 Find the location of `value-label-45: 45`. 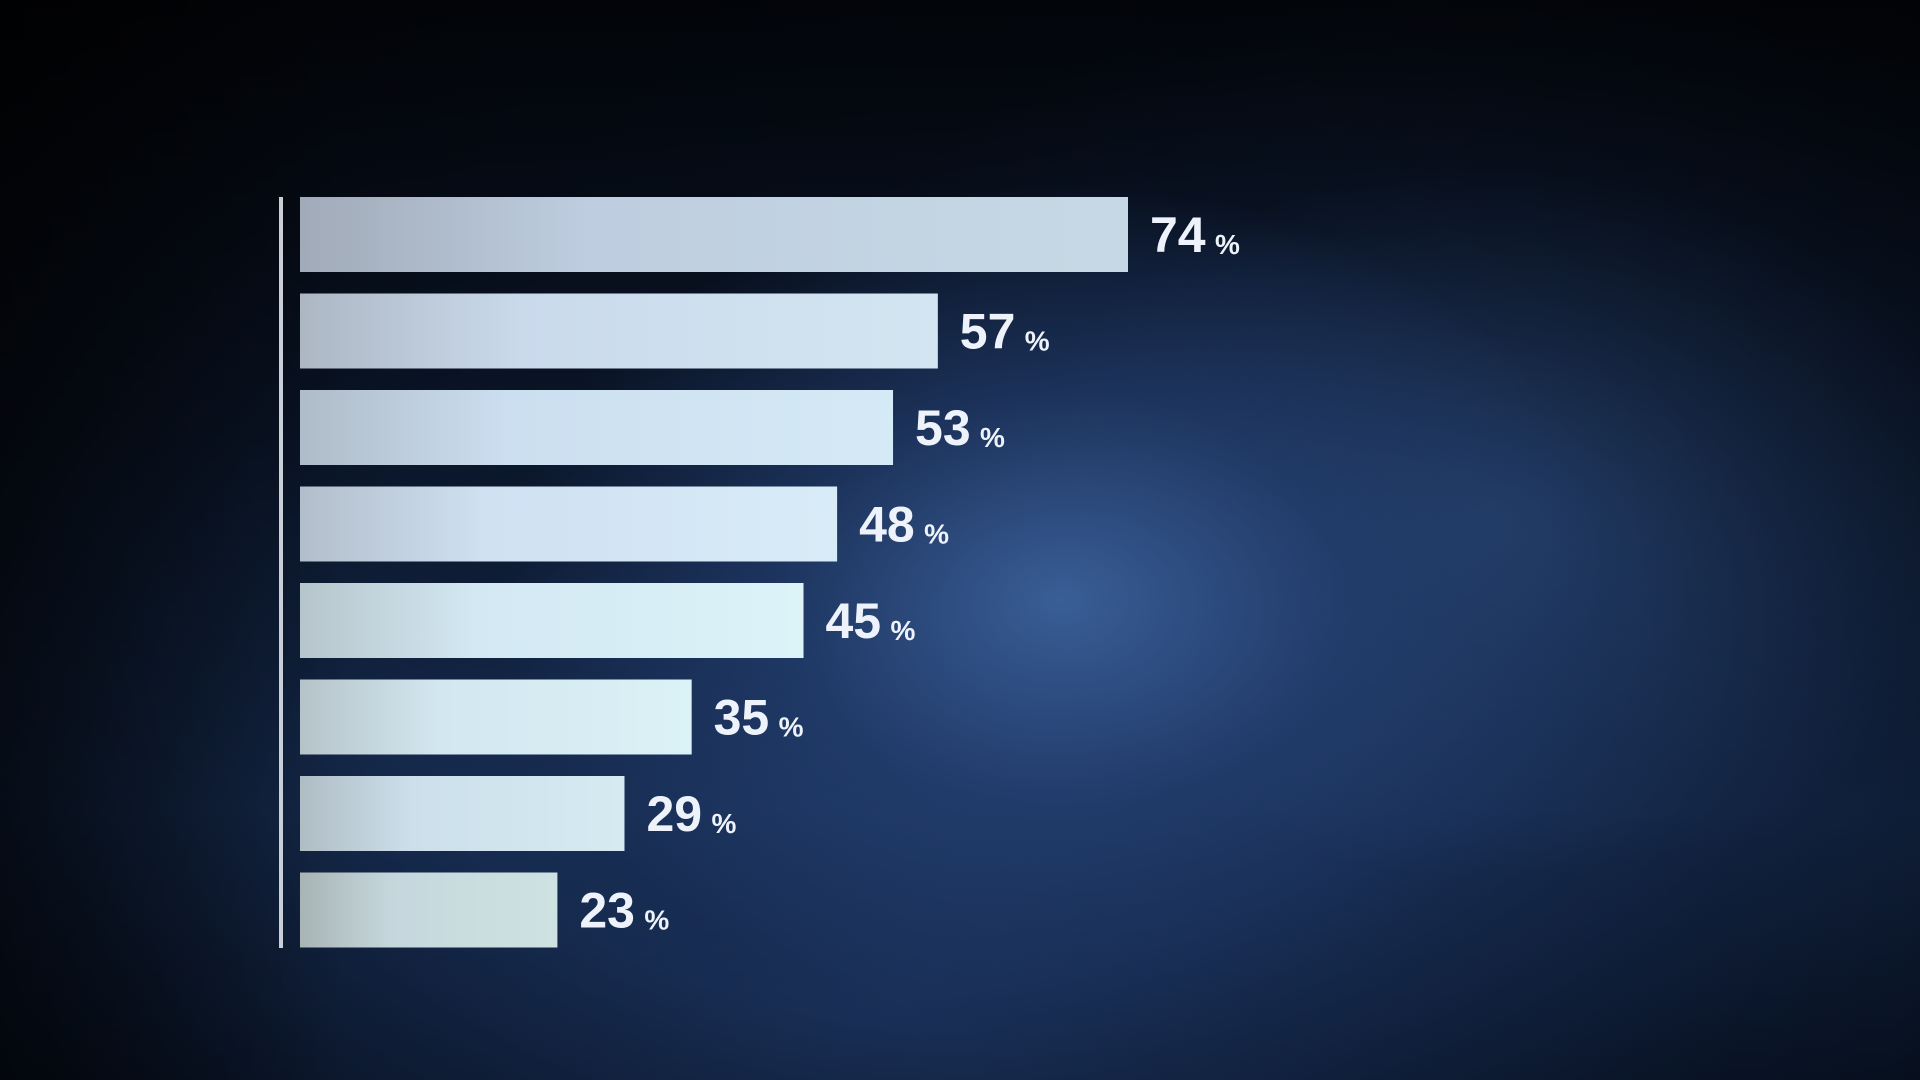

value-label-45: 45 is located at coordinates (854, 621).